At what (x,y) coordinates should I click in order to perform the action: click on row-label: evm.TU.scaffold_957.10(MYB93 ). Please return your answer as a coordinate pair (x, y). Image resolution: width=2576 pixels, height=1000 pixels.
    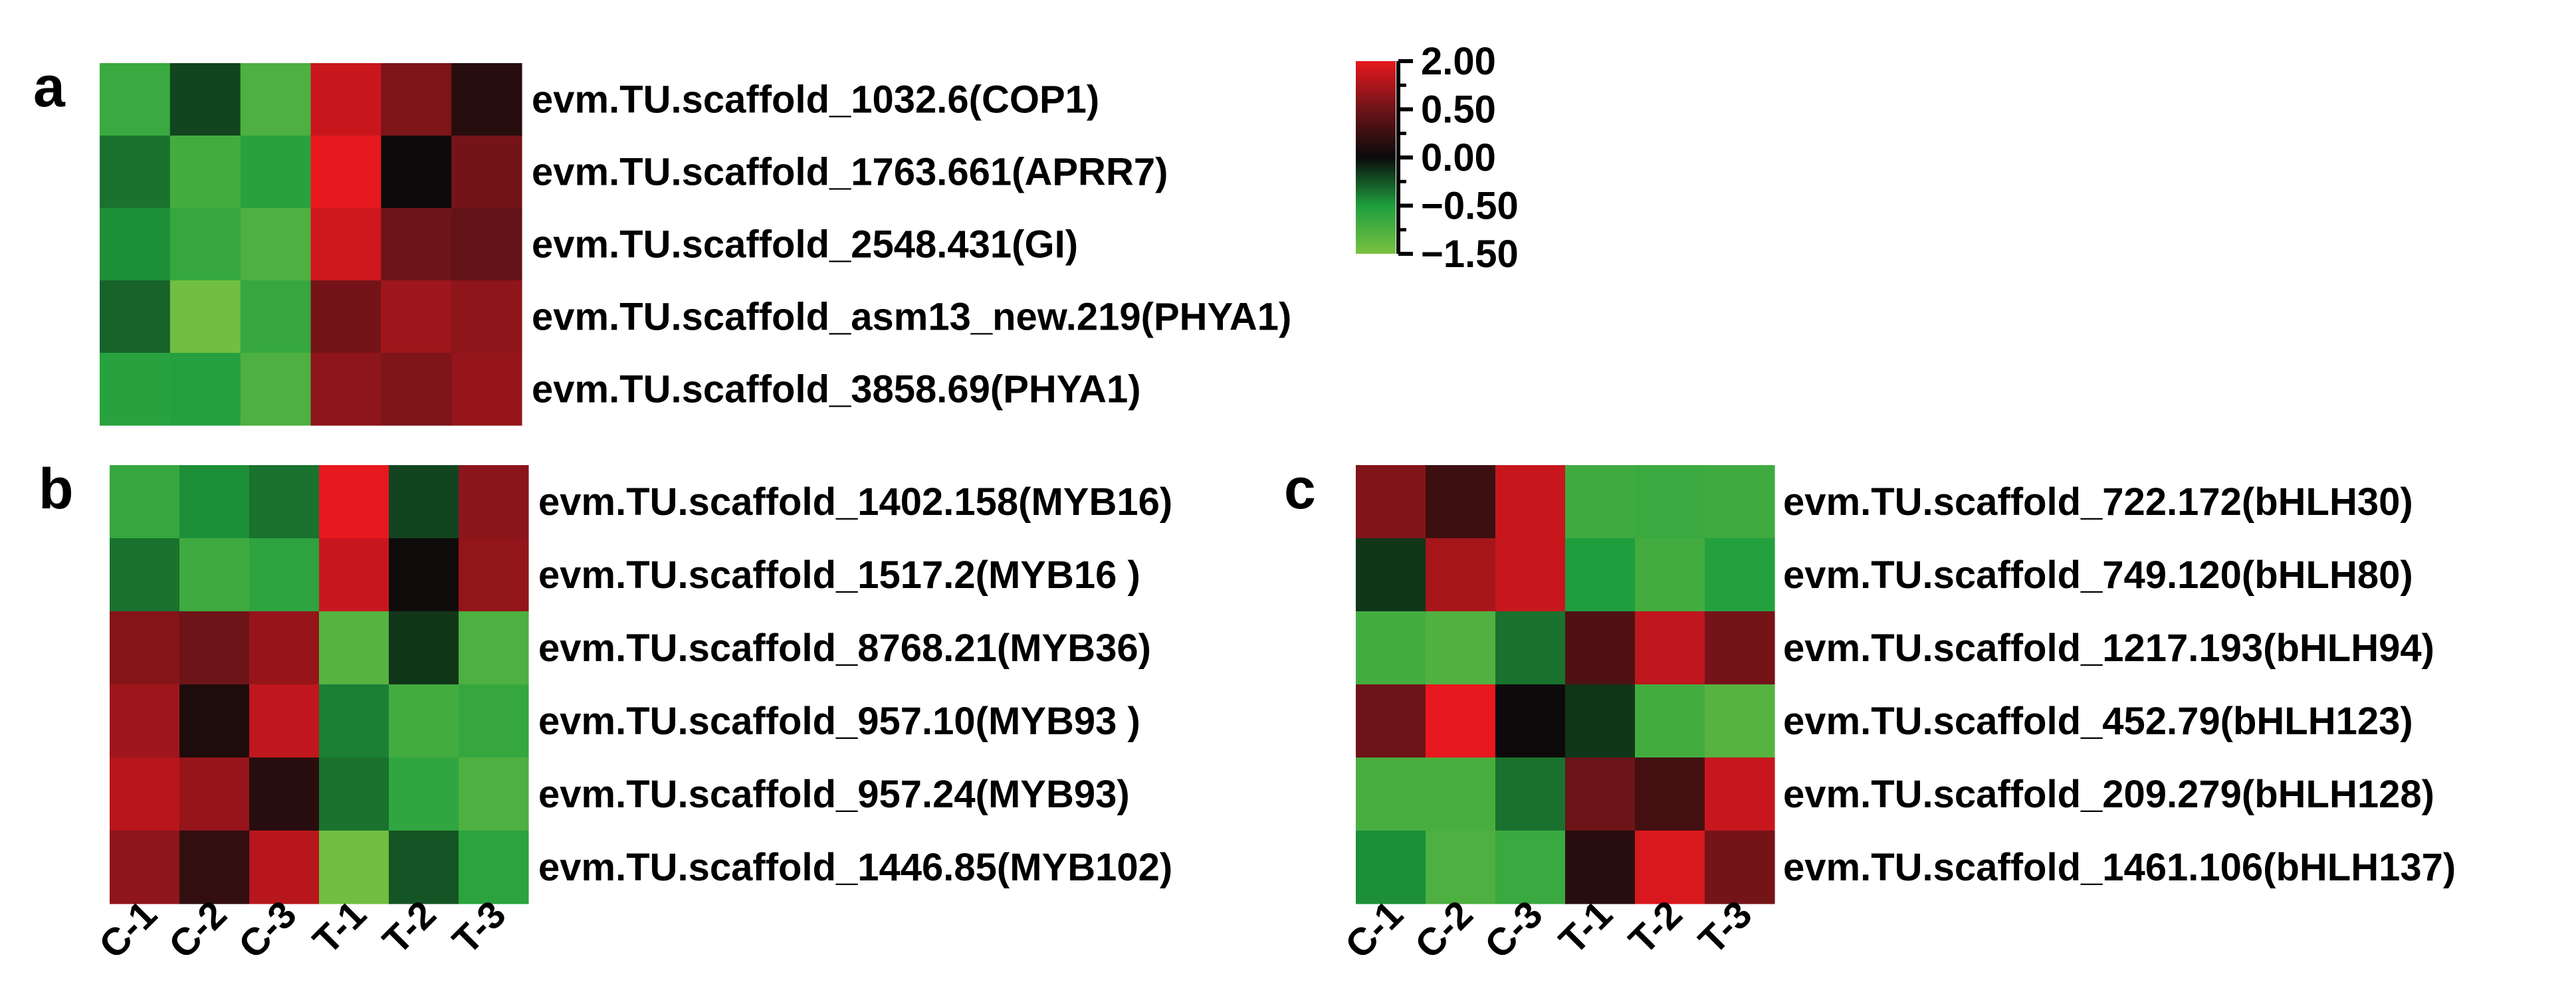
    Looking at the image, I should click on (839, 721).